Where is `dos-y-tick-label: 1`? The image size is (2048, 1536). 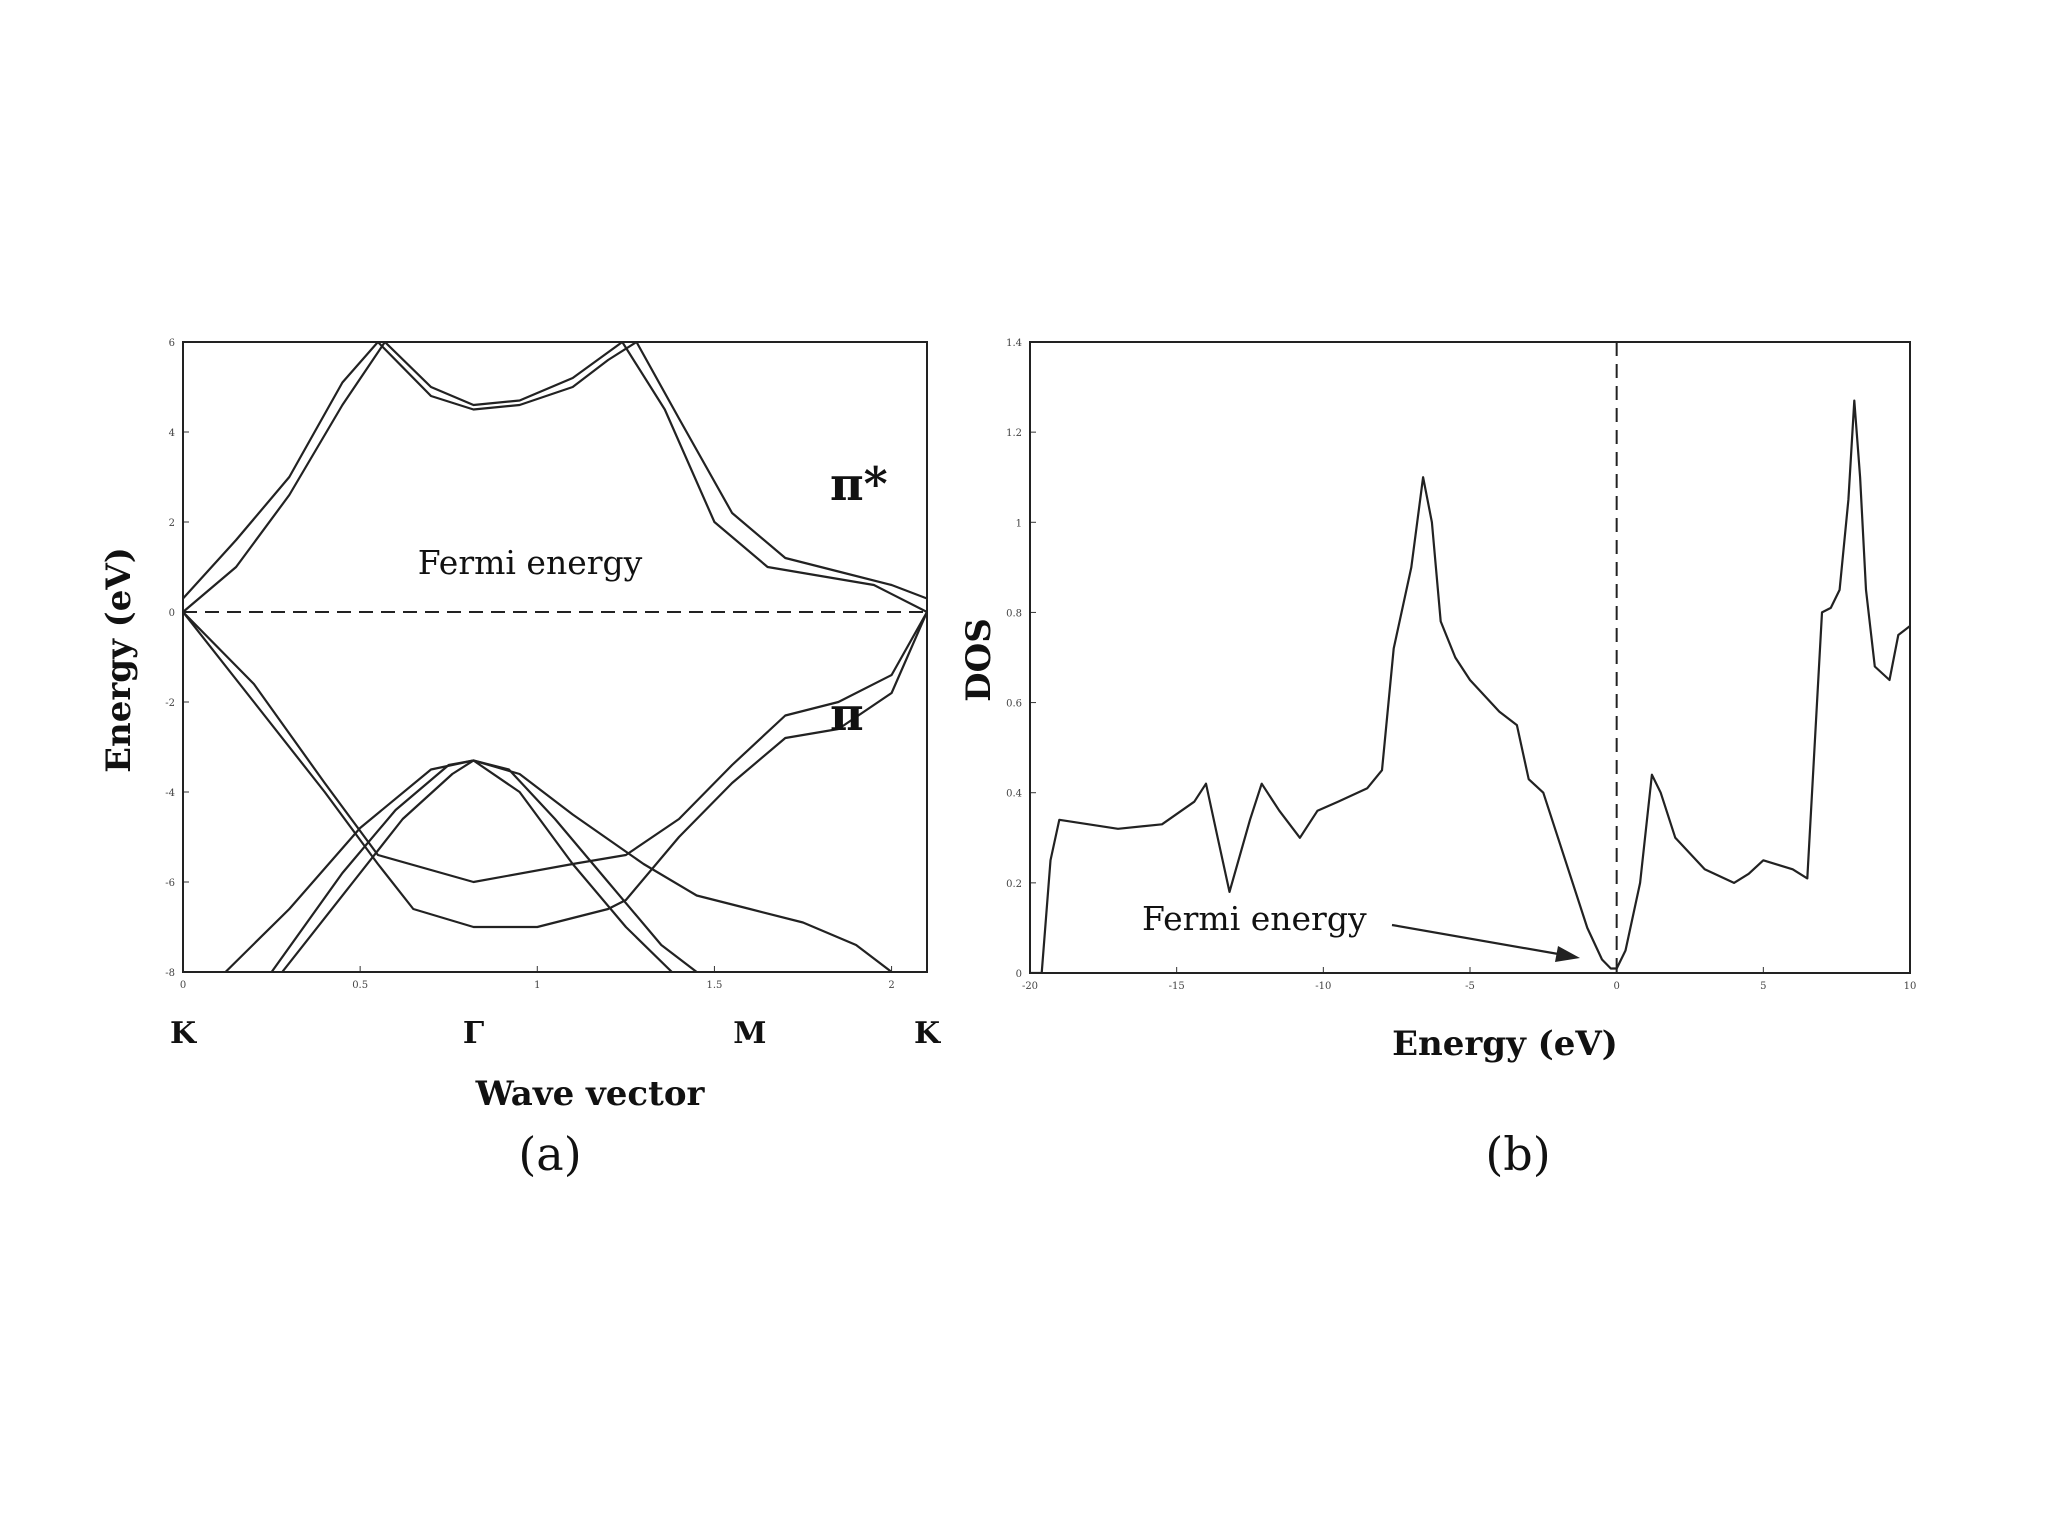
dos-y-tick-label: 1 is located at coordinates (1019, 523).